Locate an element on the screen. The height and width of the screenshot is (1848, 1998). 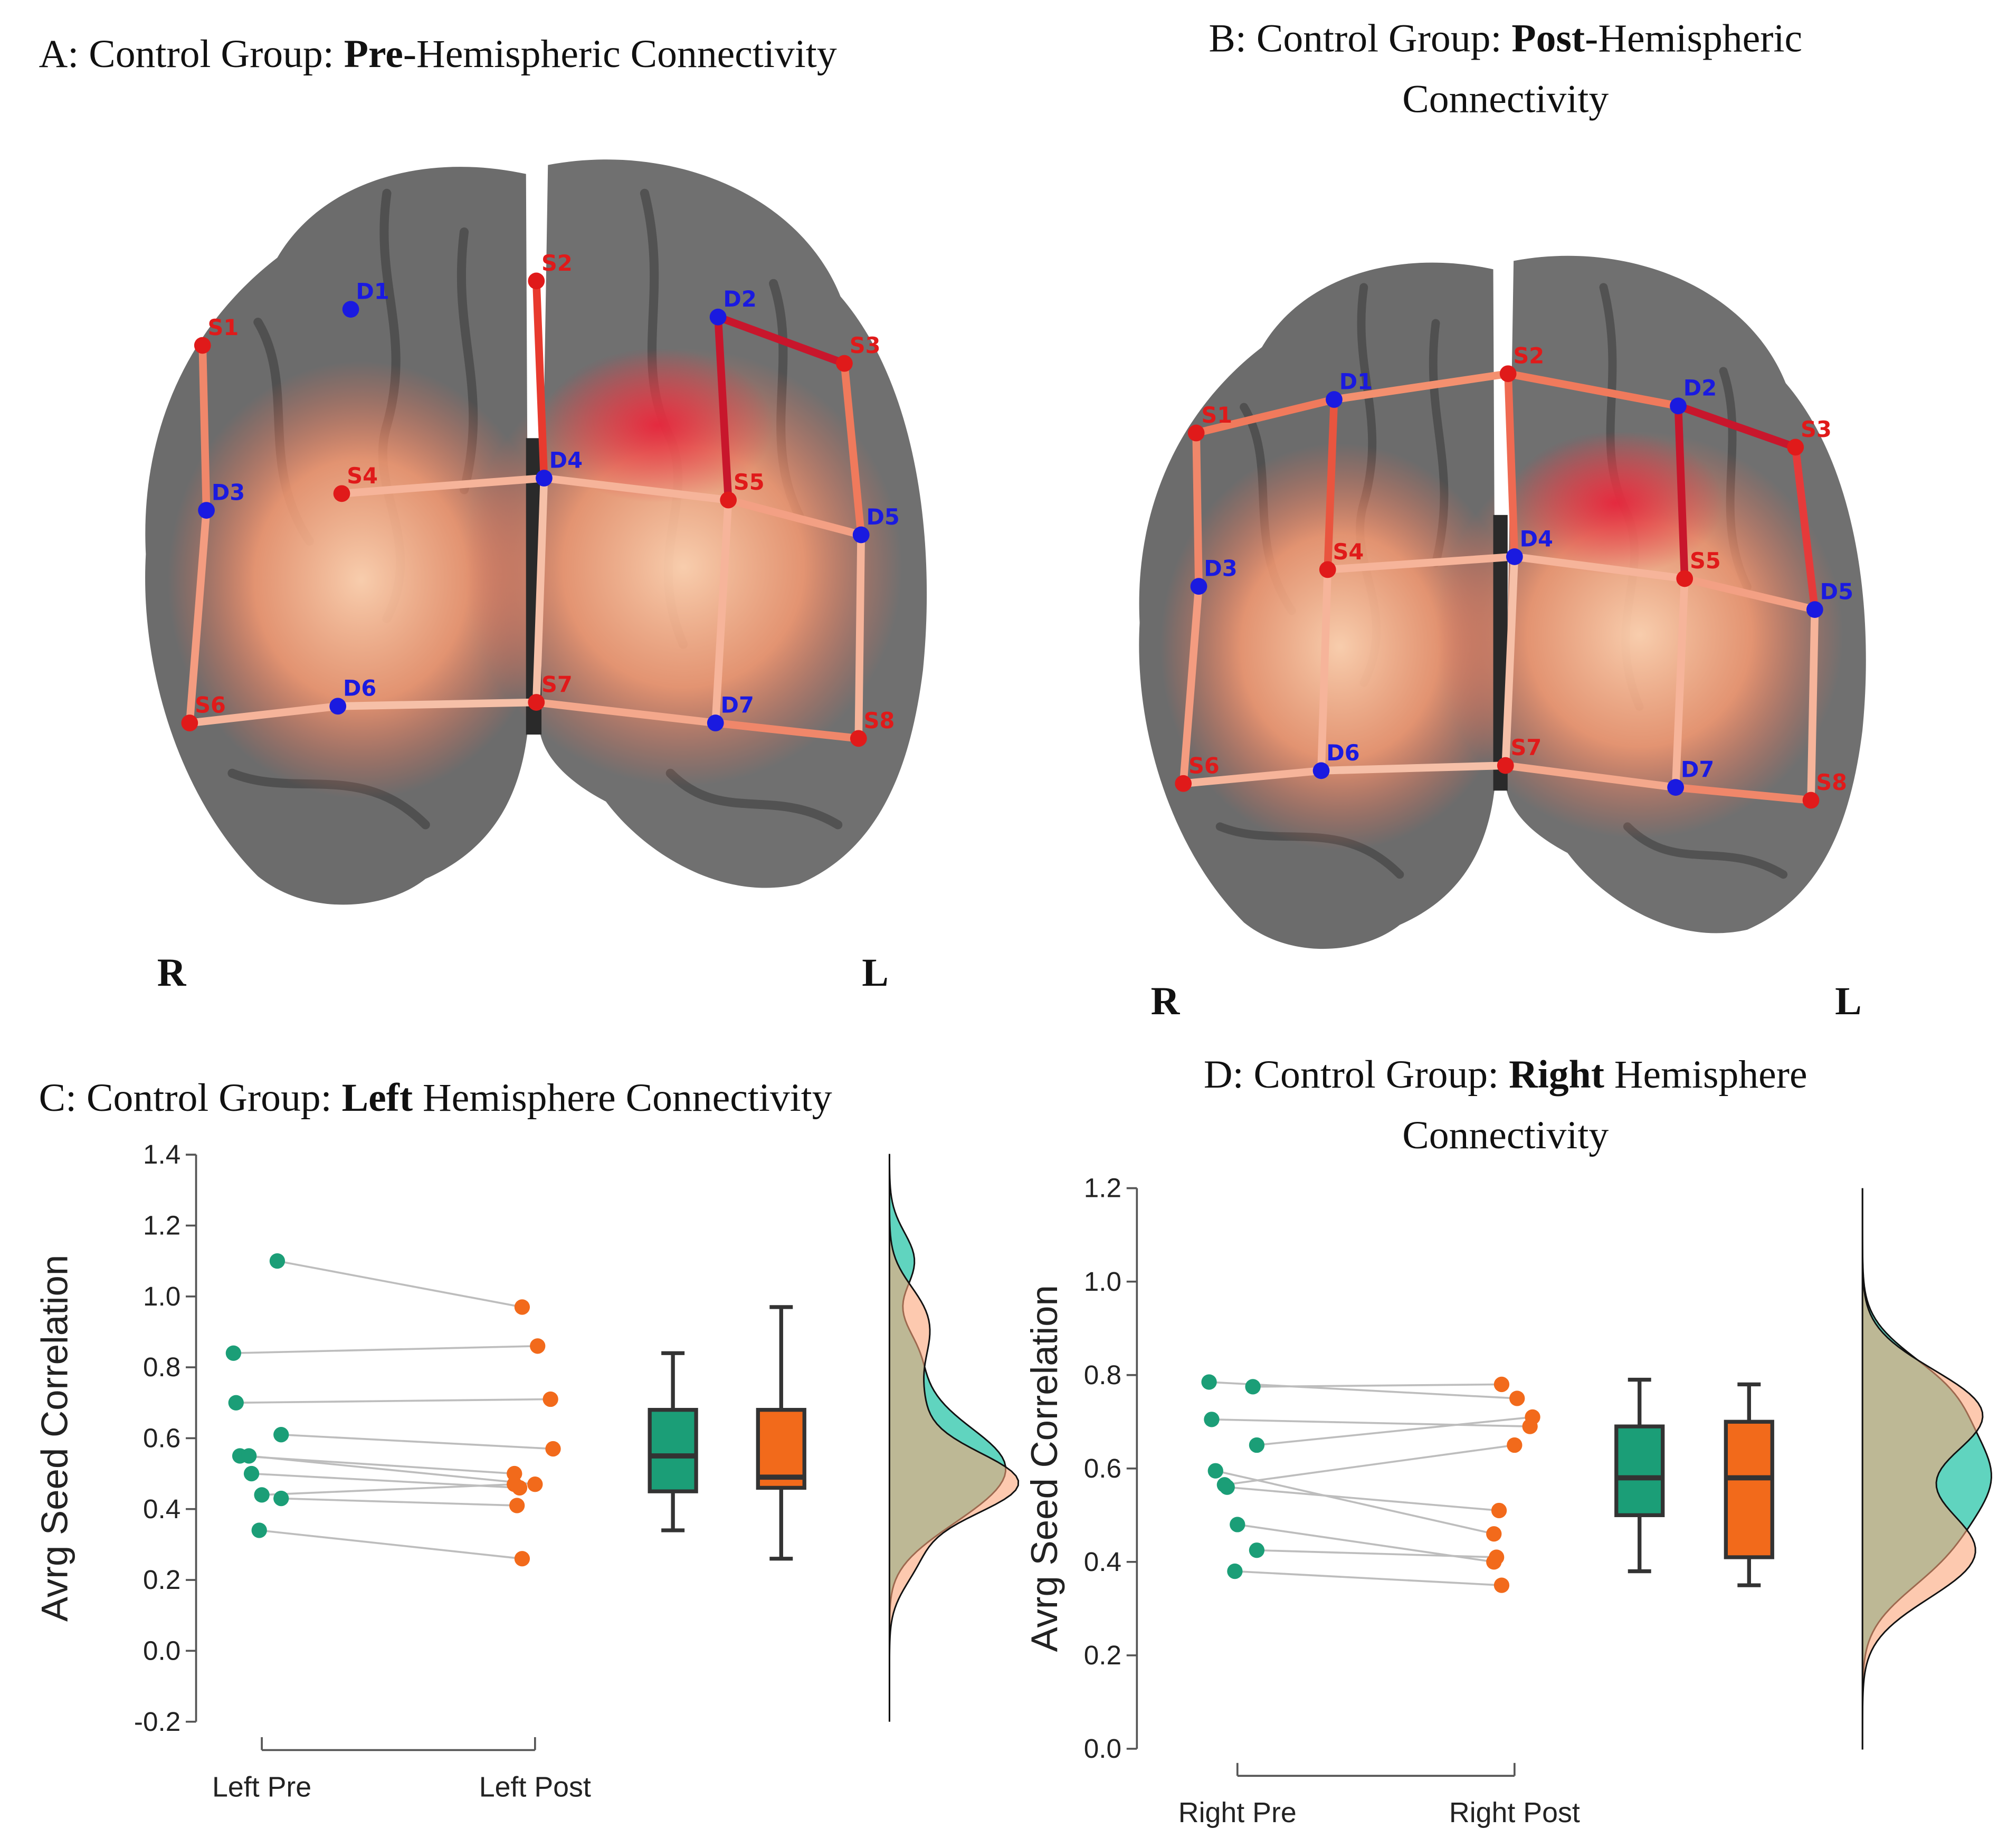
title-part: -Hemispheric is located at coordinates (1693, 39).